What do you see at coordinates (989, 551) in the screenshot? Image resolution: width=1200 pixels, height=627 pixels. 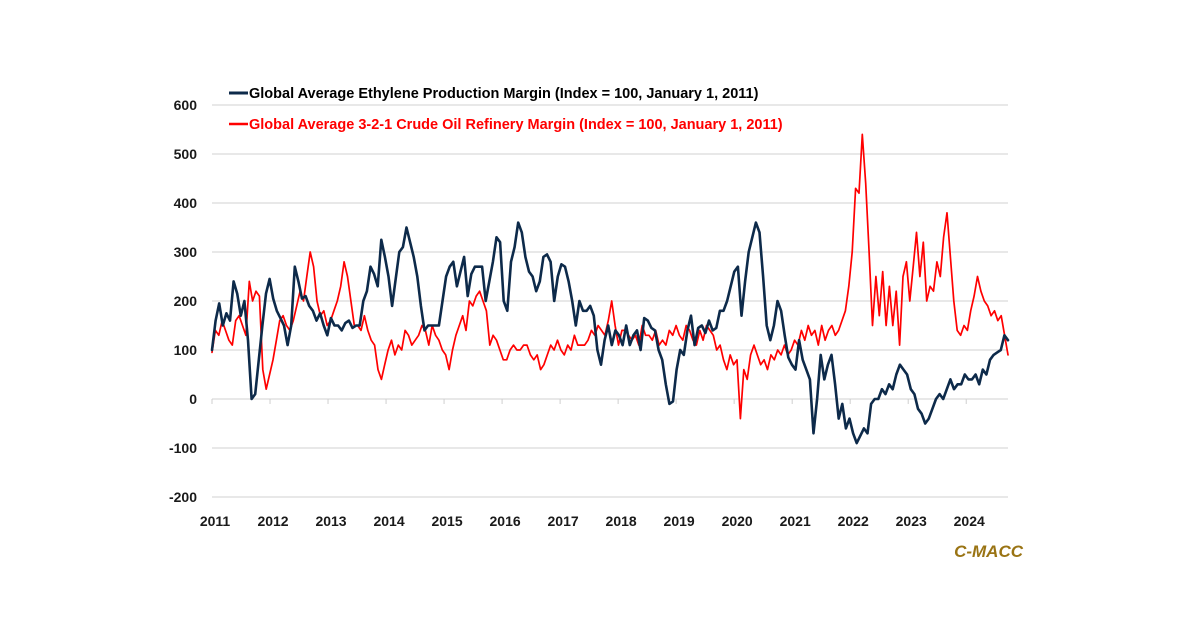 I see `source-watermark: C-MACC` at bounding box center [989, 551].